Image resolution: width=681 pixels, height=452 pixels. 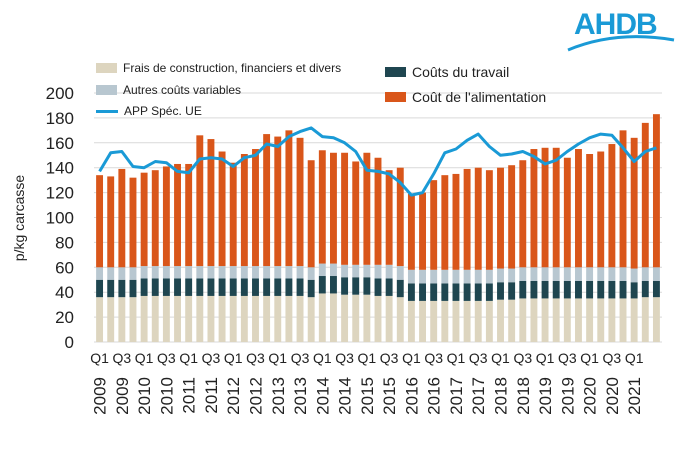 What do you see at coordinates (377, 161) in the screenshot?
I see `app-line-path` at bounding box center [377, 161].